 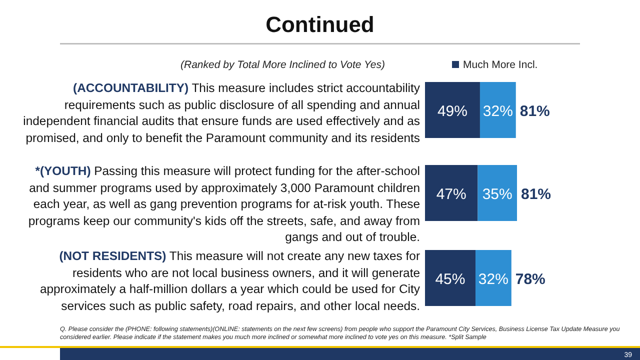 I want to click on data-label: 47%, so click(x=451, y=194).